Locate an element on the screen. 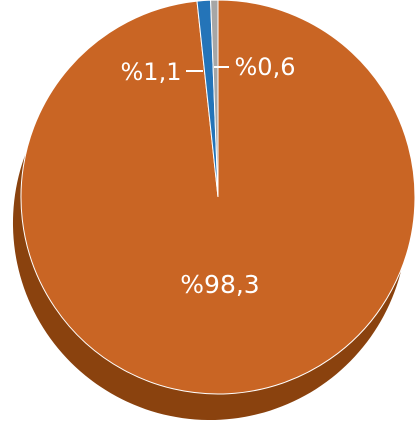  slice-label-1: %98,3 is located at coordinates (219, 284).